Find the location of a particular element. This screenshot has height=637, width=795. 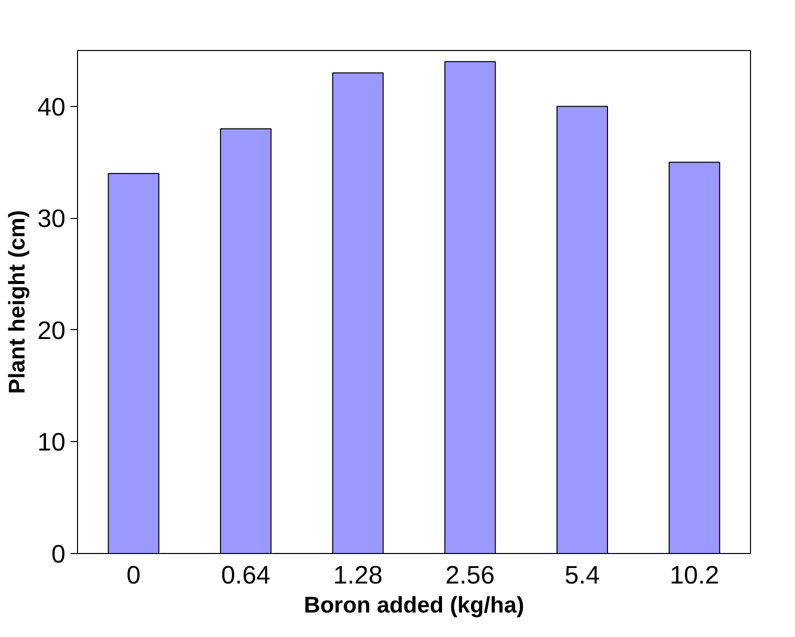

x-tick-label: 1.28 is located at coordinates (358, 576).